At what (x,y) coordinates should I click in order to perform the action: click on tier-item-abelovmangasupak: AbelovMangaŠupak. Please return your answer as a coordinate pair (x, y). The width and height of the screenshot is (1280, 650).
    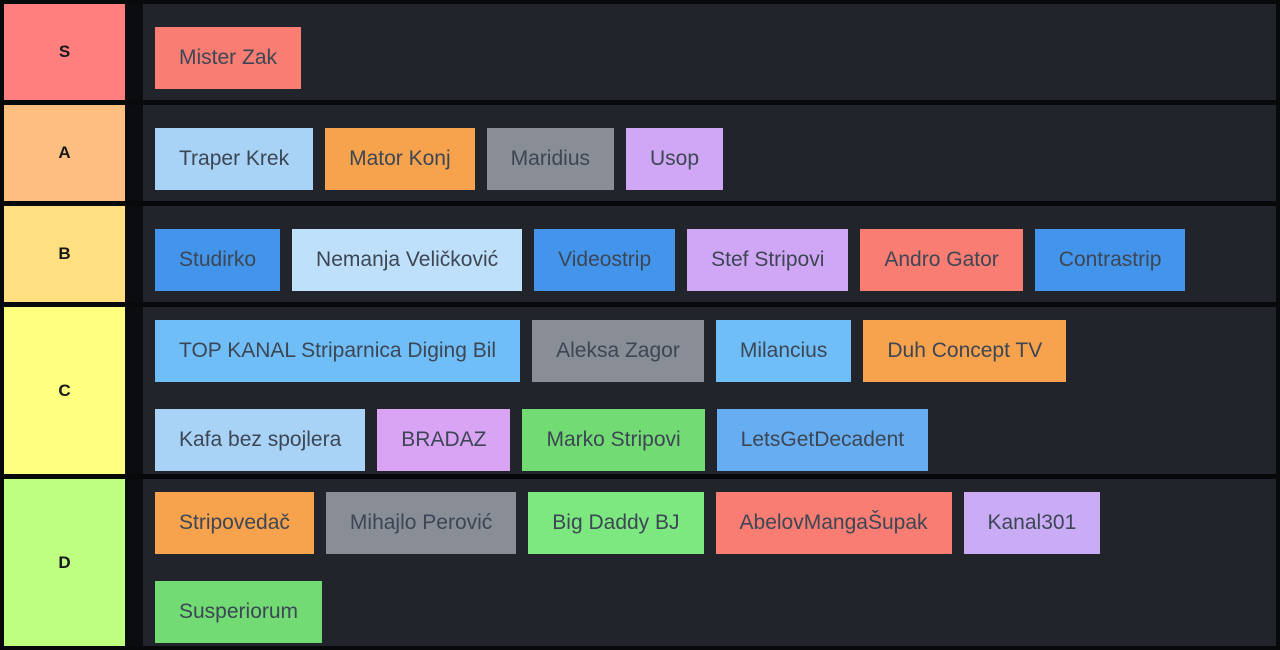
    Looking at the image, I should click on (833, 523).